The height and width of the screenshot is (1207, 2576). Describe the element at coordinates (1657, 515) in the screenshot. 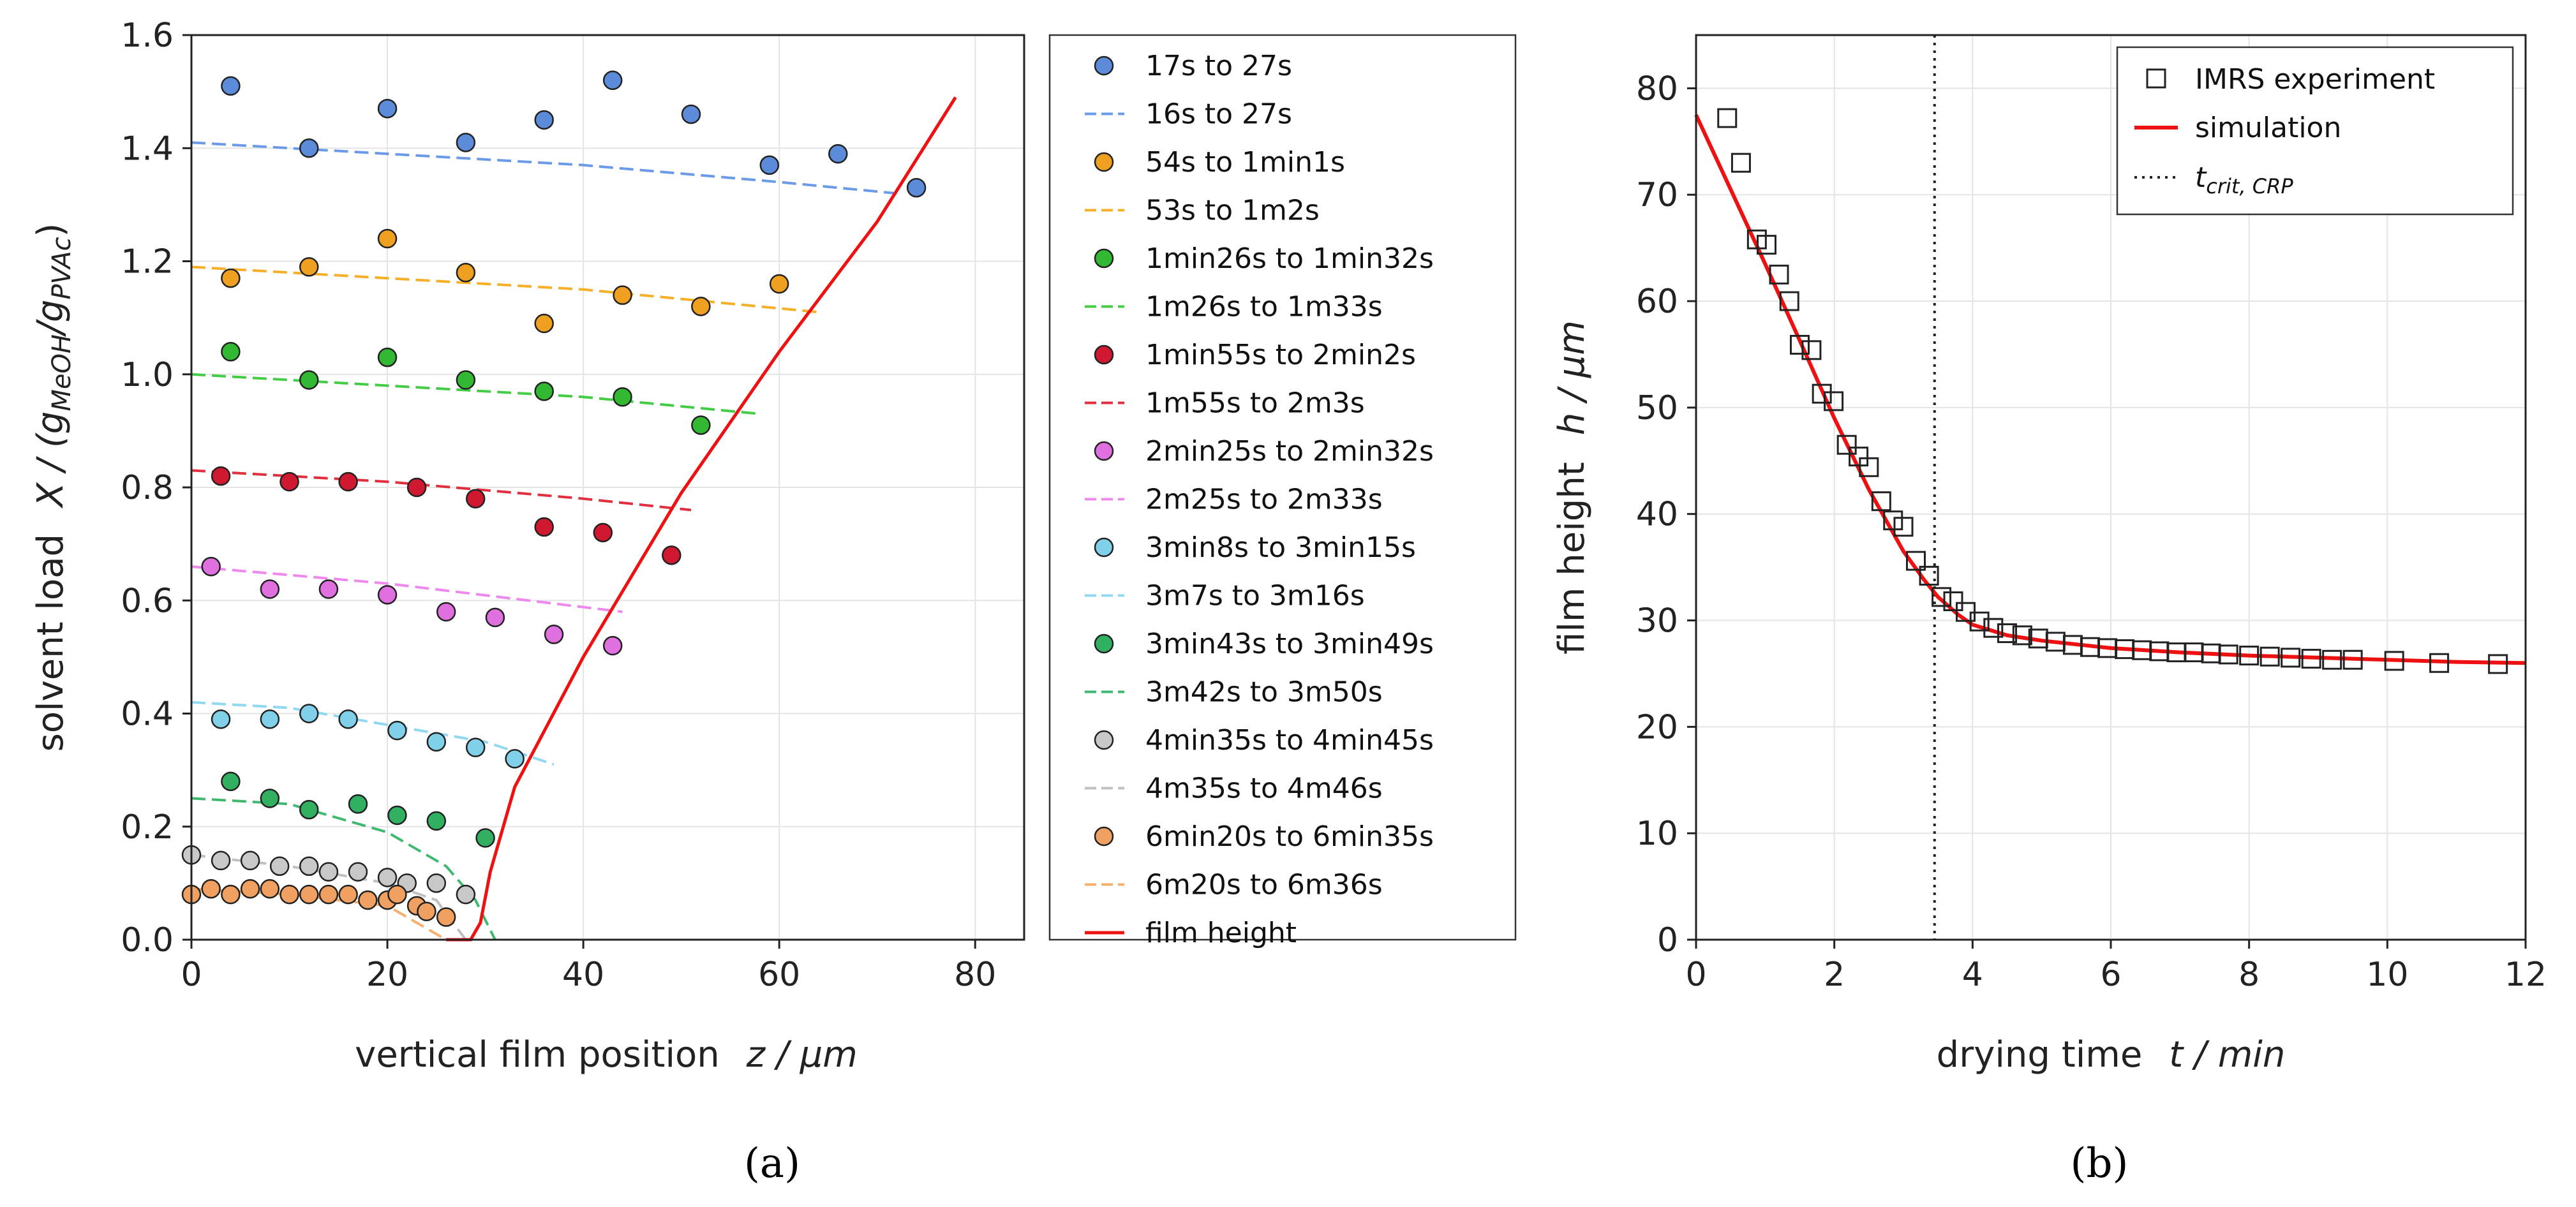

I see `y-tick-label: 40` at that location.